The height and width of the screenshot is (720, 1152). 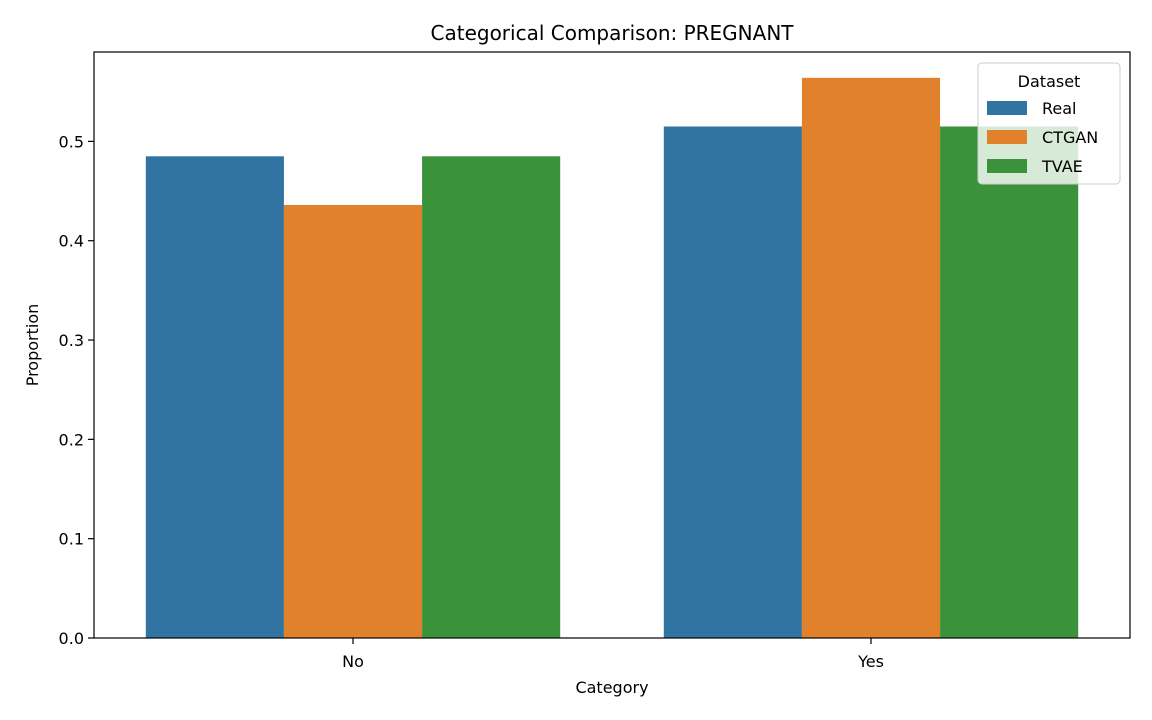 I want to click on legend-box, so click(x=1049, y=123).